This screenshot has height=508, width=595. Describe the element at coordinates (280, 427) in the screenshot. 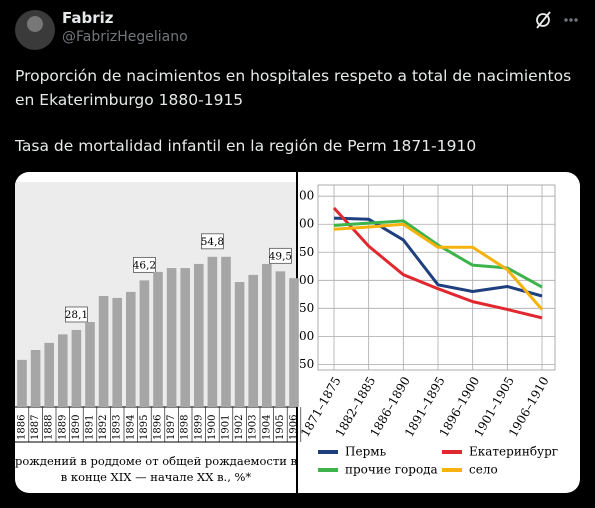

I see `x-tick-label: 1905` at that location.